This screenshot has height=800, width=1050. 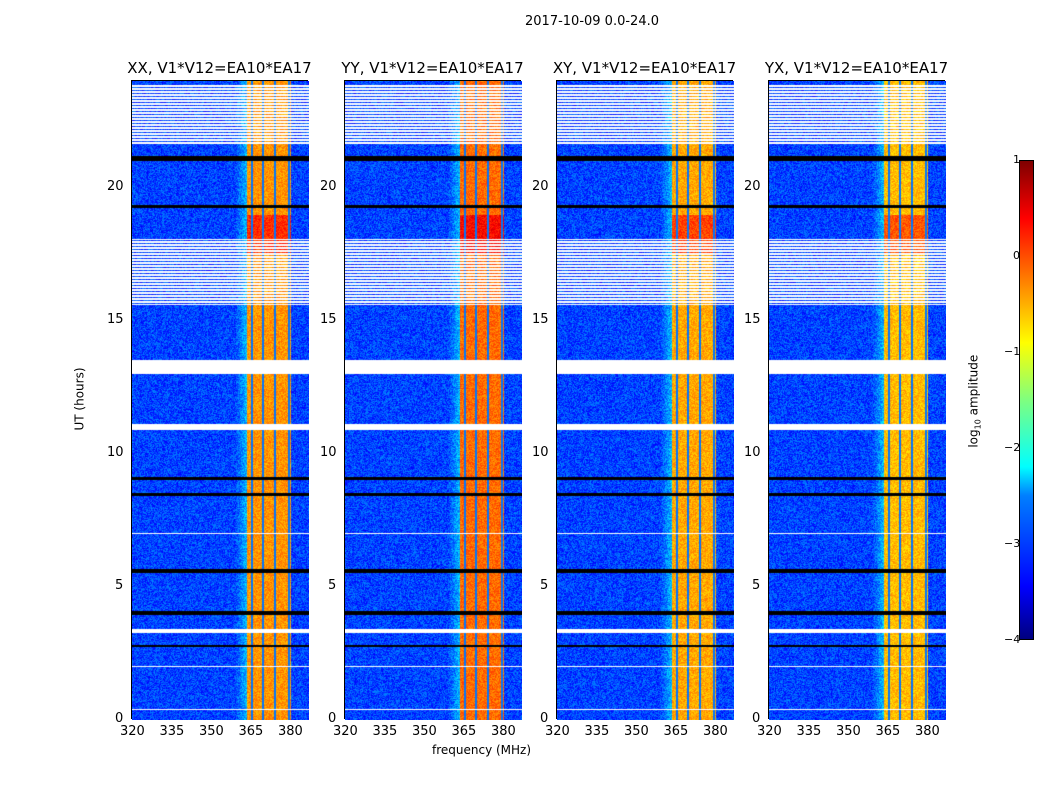 I want to click on colorbar, so click(x=1026, y=400).